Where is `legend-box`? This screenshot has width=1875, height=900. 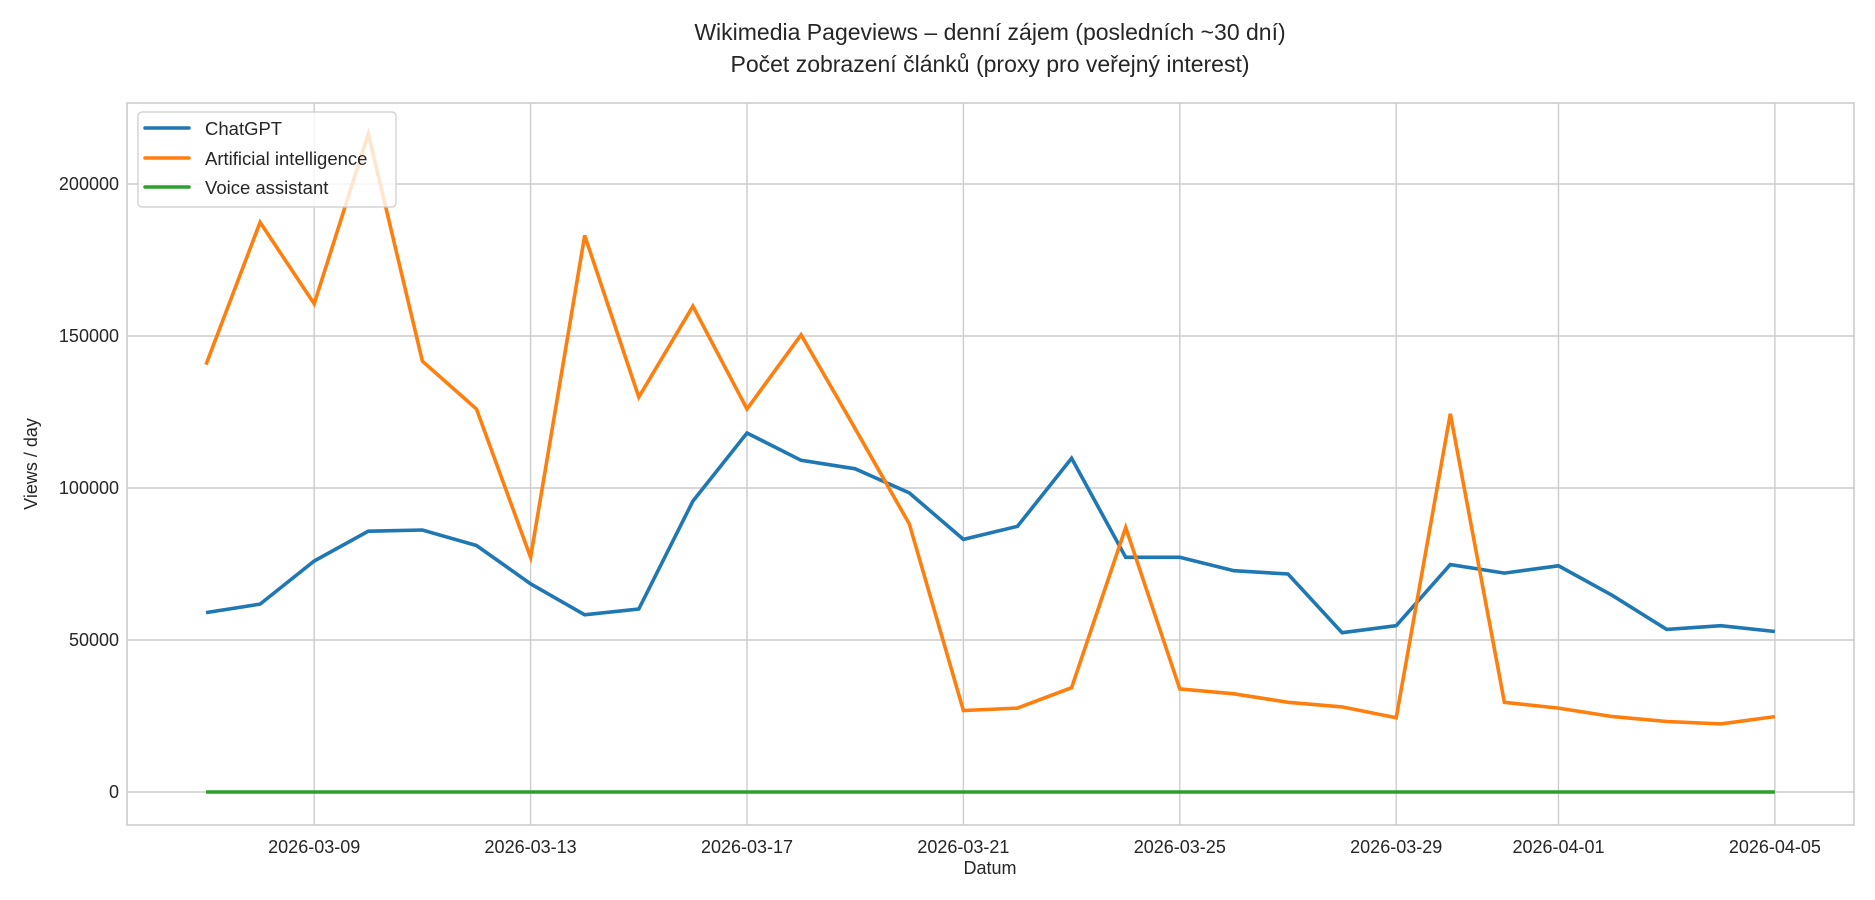 legend-box is located at coordinates (267, 159).